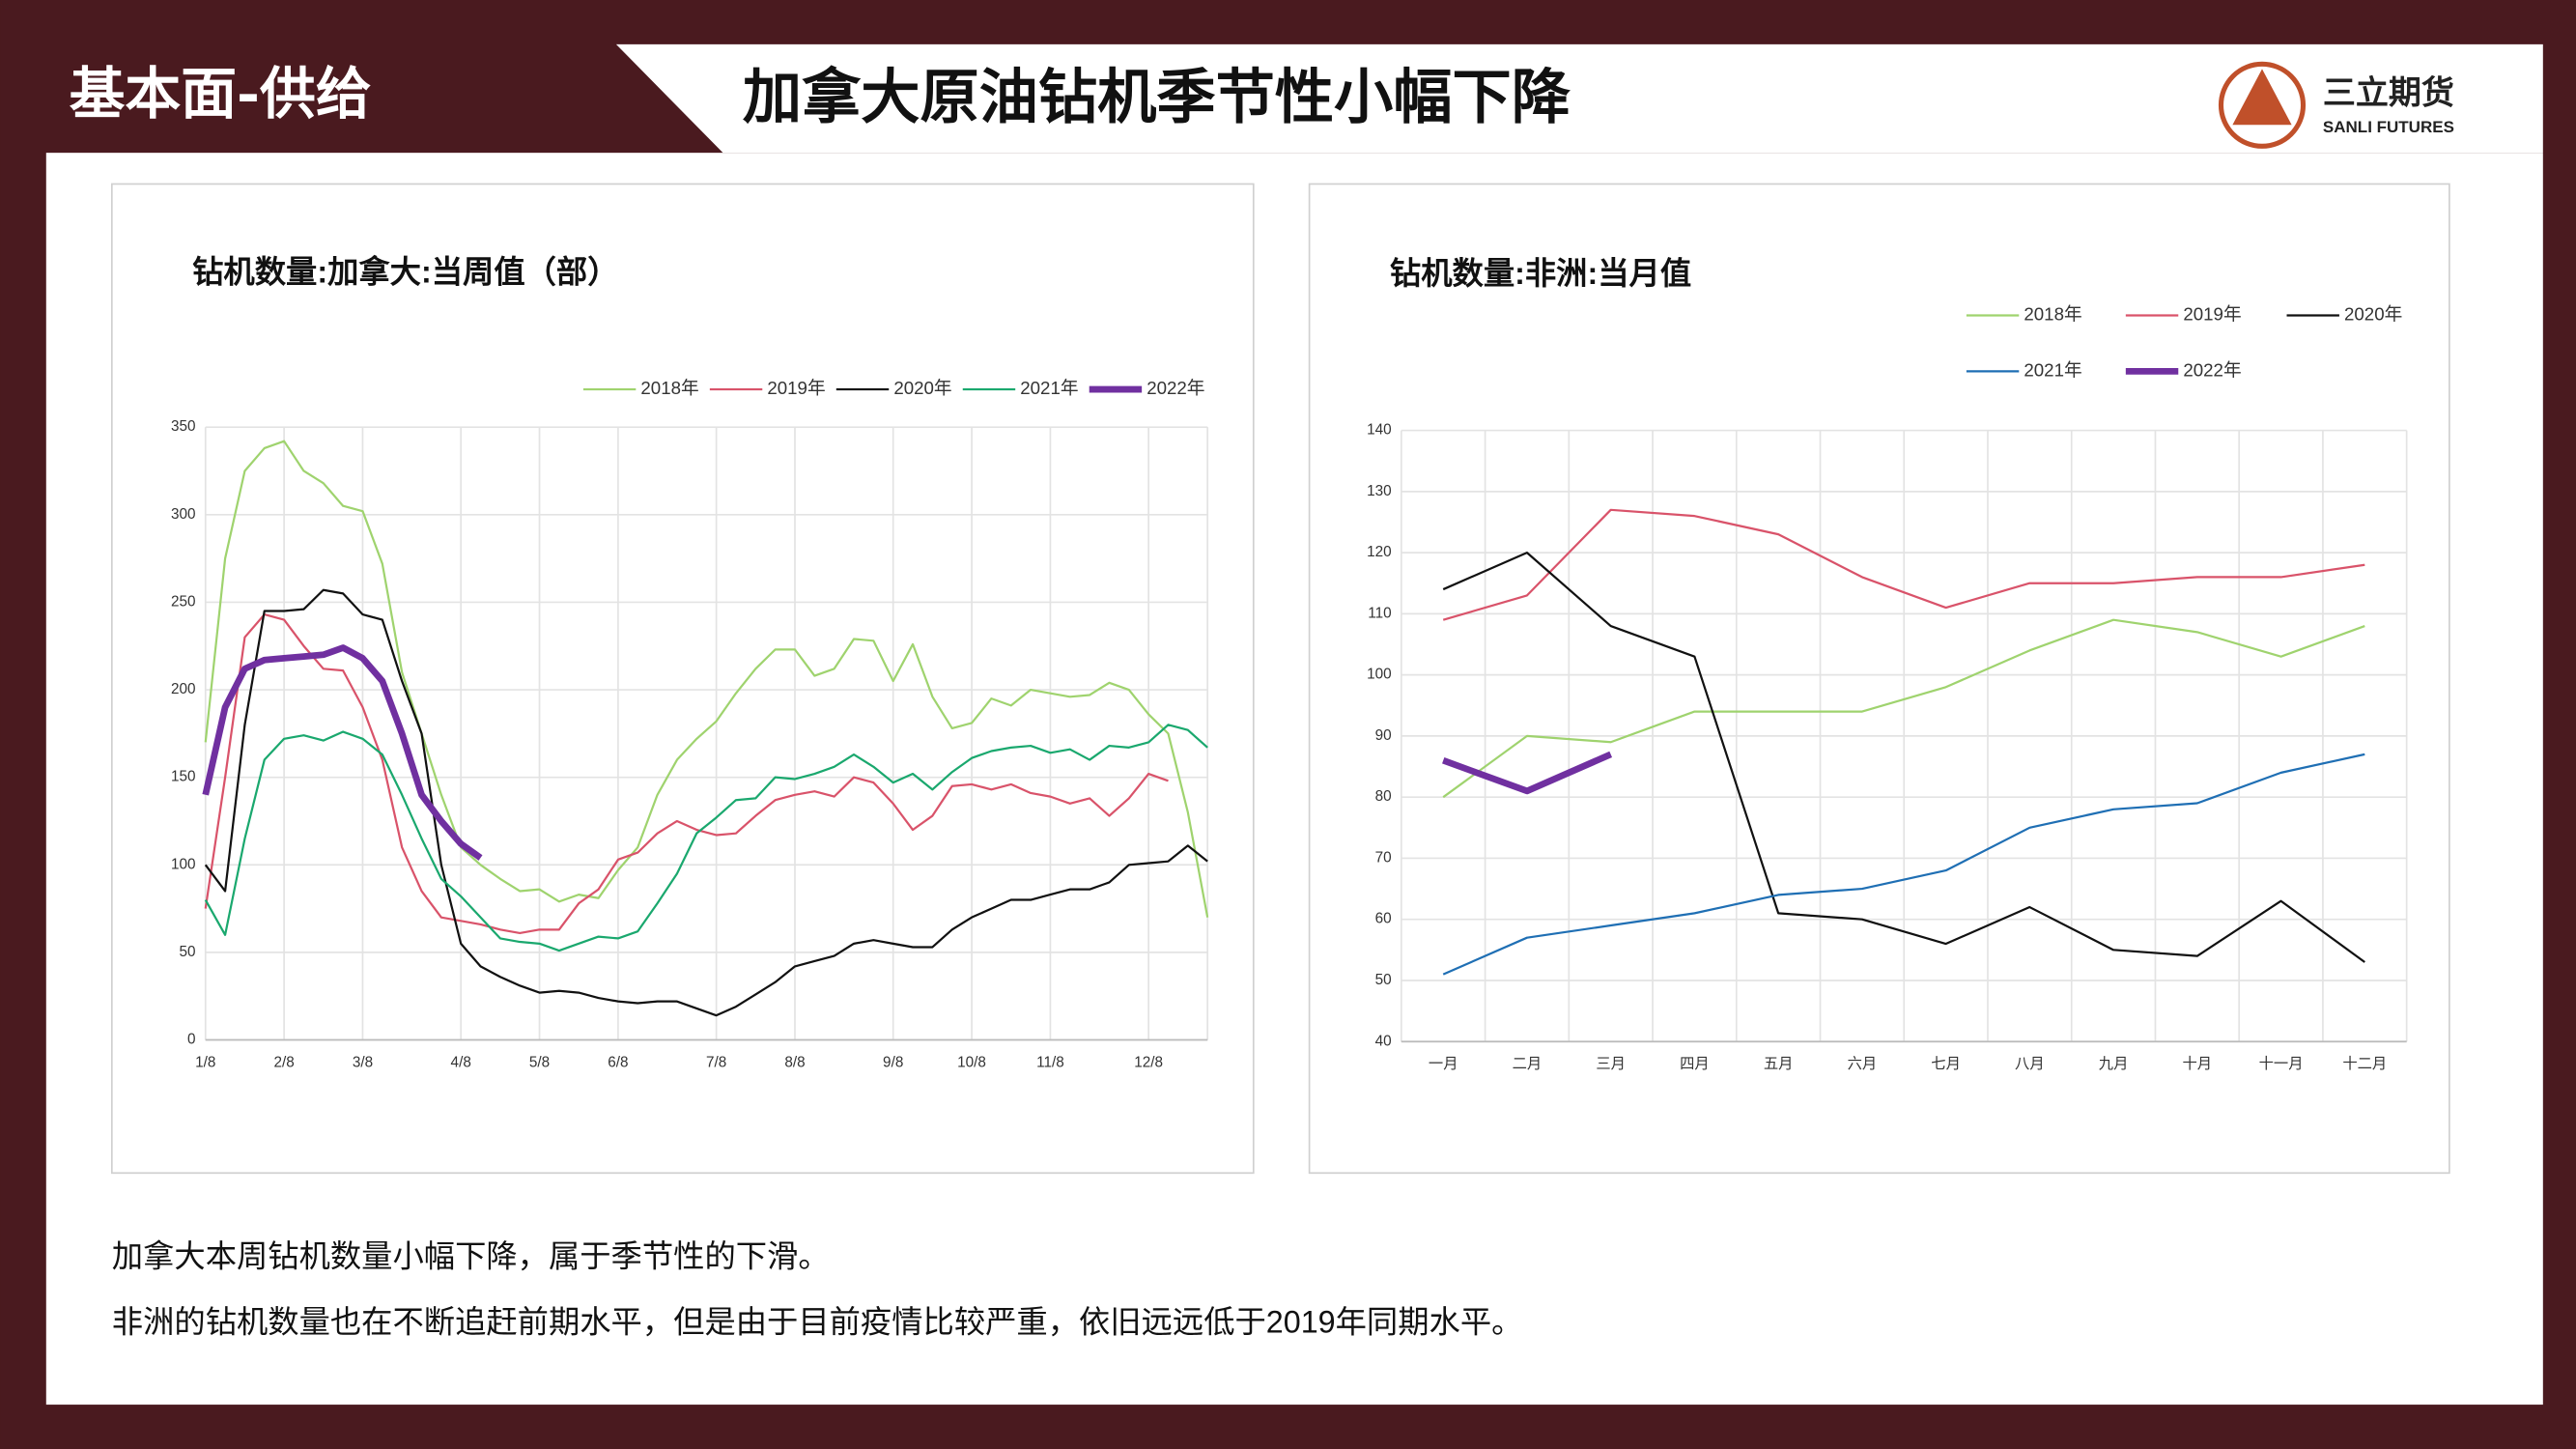 The image size is (2576, 1449). I want to click on y-tick-label: 200, so click(183, 689).